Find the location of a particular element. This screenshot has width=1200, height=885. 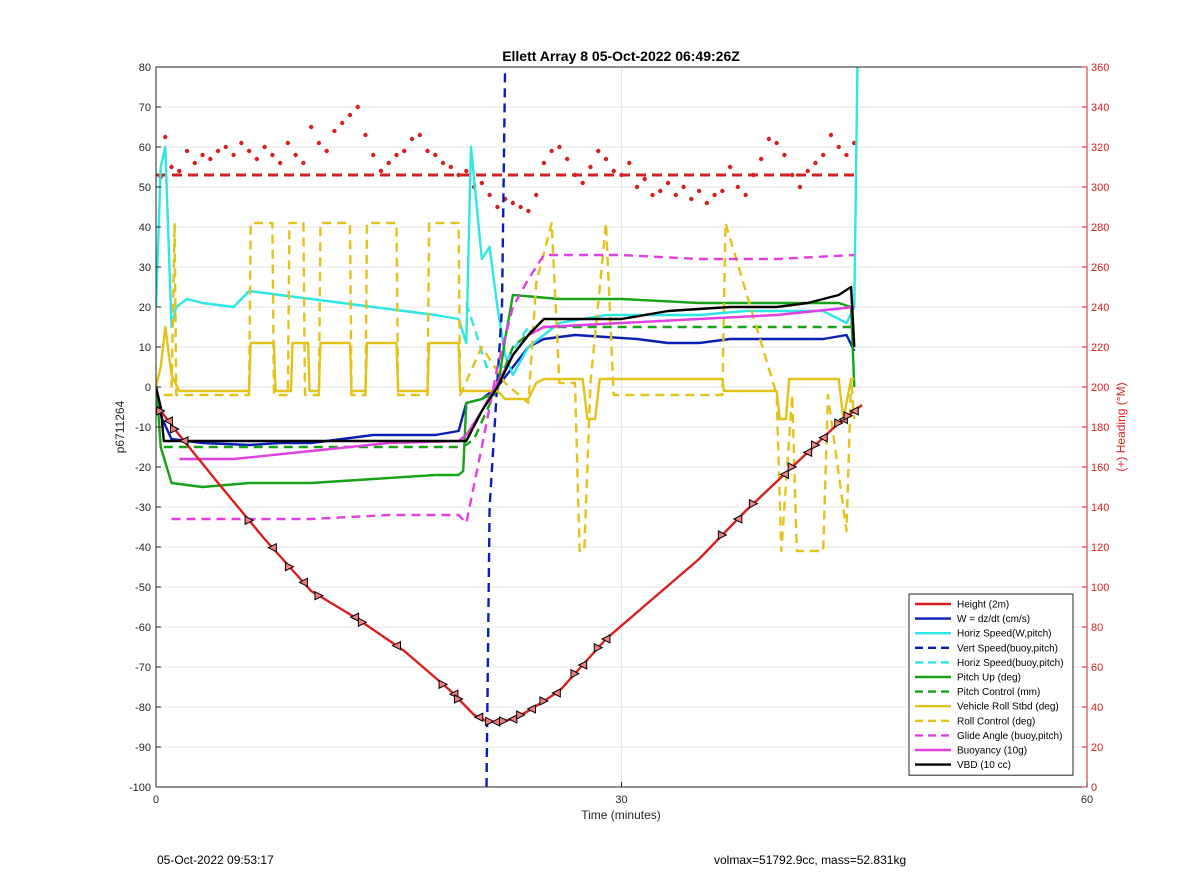

y2-tick-label: 80 is located at coordinates (1097, 628).